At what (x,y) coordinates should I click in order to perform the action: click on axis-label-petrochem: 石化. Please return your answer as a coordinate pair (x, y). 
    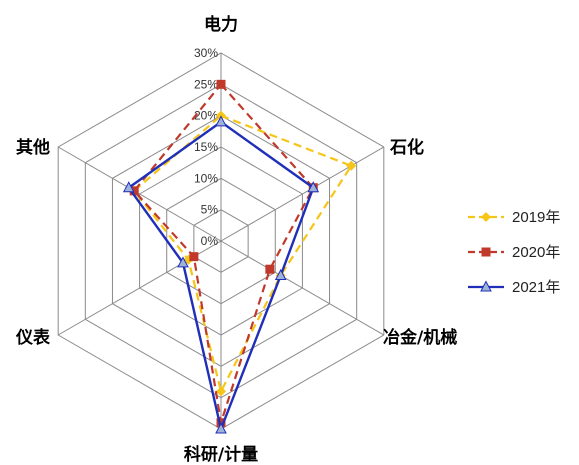
    Looking at the image, I should click on (406, 147).